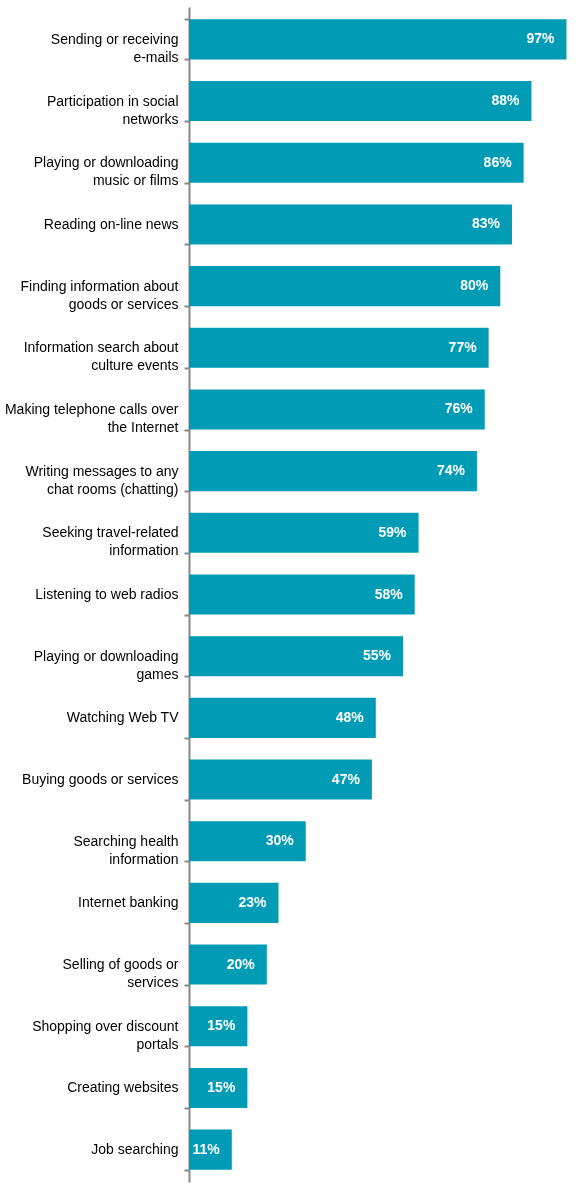  What do you see at coordinates (451, 470) in the screenshot?
I see `data-label: 74%` at bounding box center [451, 470].